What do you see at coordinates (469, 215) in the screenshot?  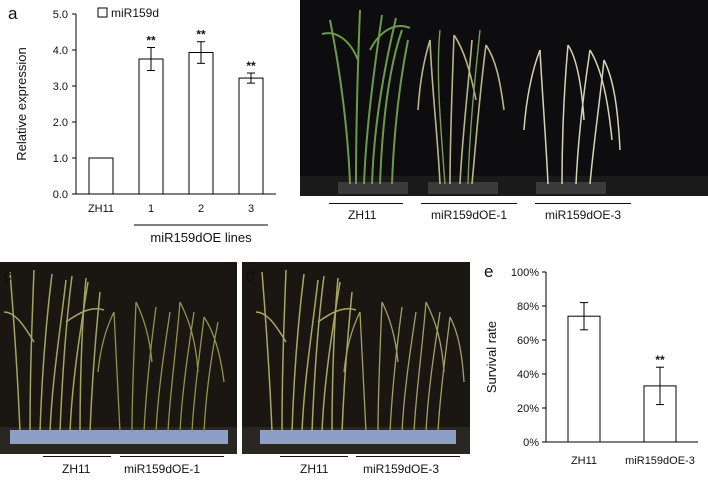 I see `label-b-oe1: miR159dOE-1` at bounding box center [469, 215].